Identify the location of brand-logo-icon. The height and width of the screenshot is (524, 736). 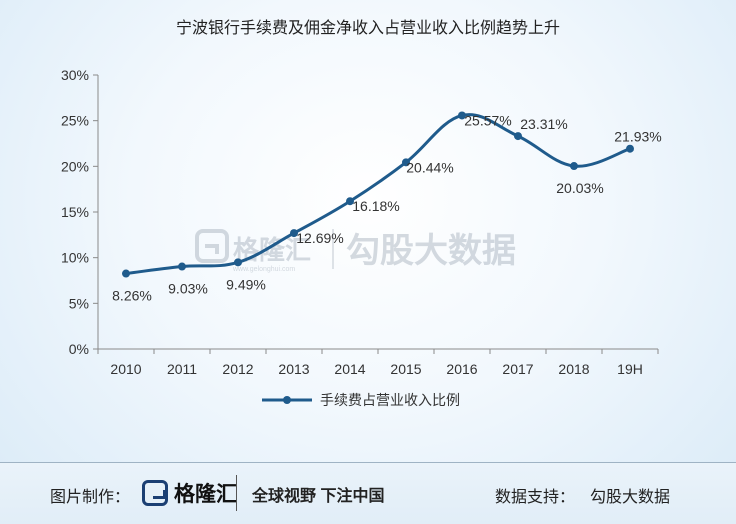
(155, 493).